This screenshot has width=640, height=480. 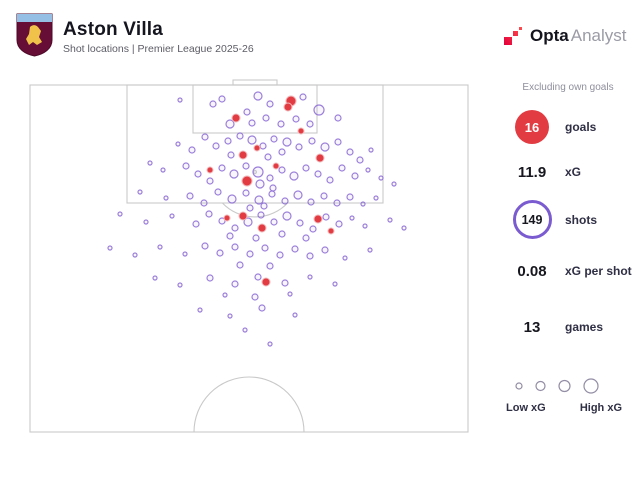 I want to click on centre-circle-arc, so click(x=249, y=404).